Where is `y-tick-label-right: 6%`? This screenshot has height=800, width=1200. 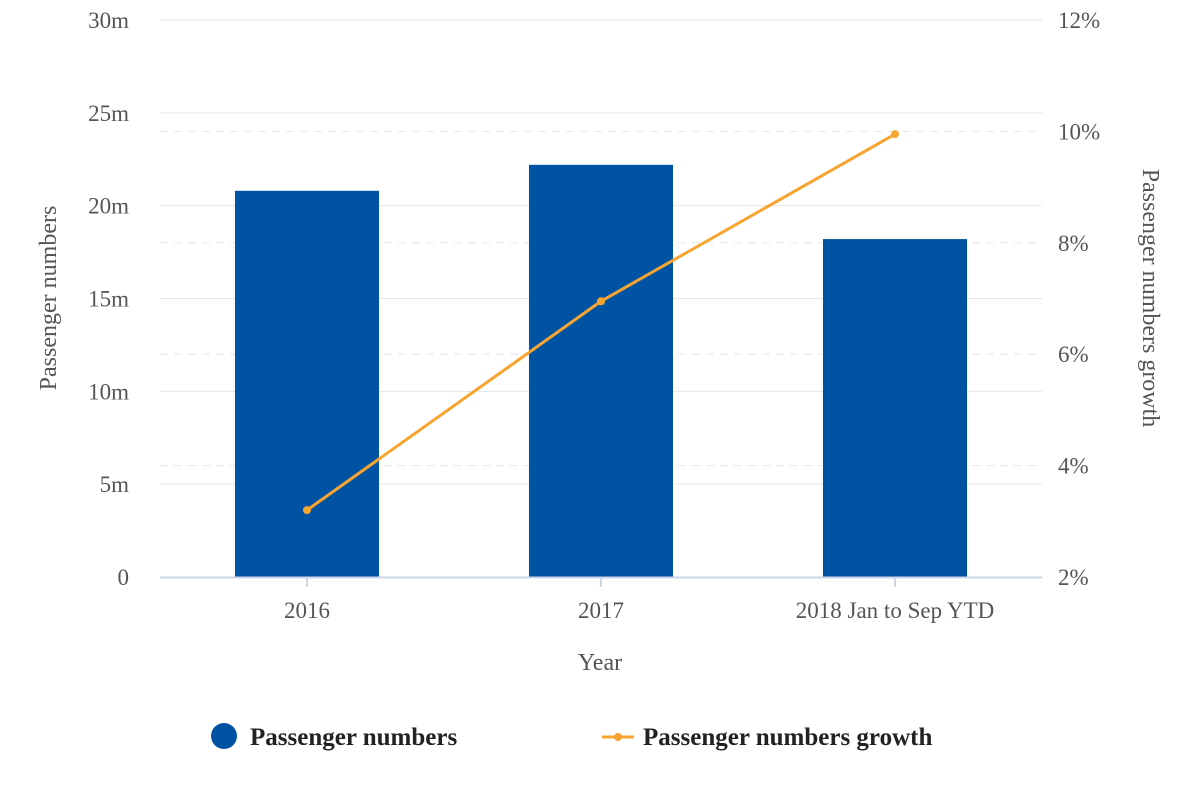 y-tick-label-right: 6% is located at coordinates (1073, 354).